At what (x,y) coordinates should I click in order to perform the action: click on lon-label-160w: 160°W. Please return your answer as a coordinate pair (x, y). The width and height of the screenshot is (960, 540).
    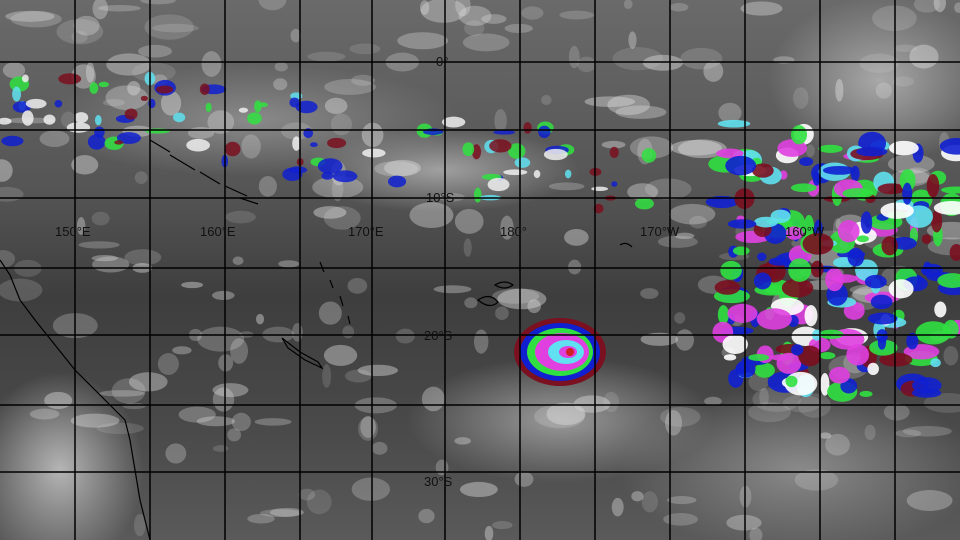
    Looking at the image, I should click on (805, 231).